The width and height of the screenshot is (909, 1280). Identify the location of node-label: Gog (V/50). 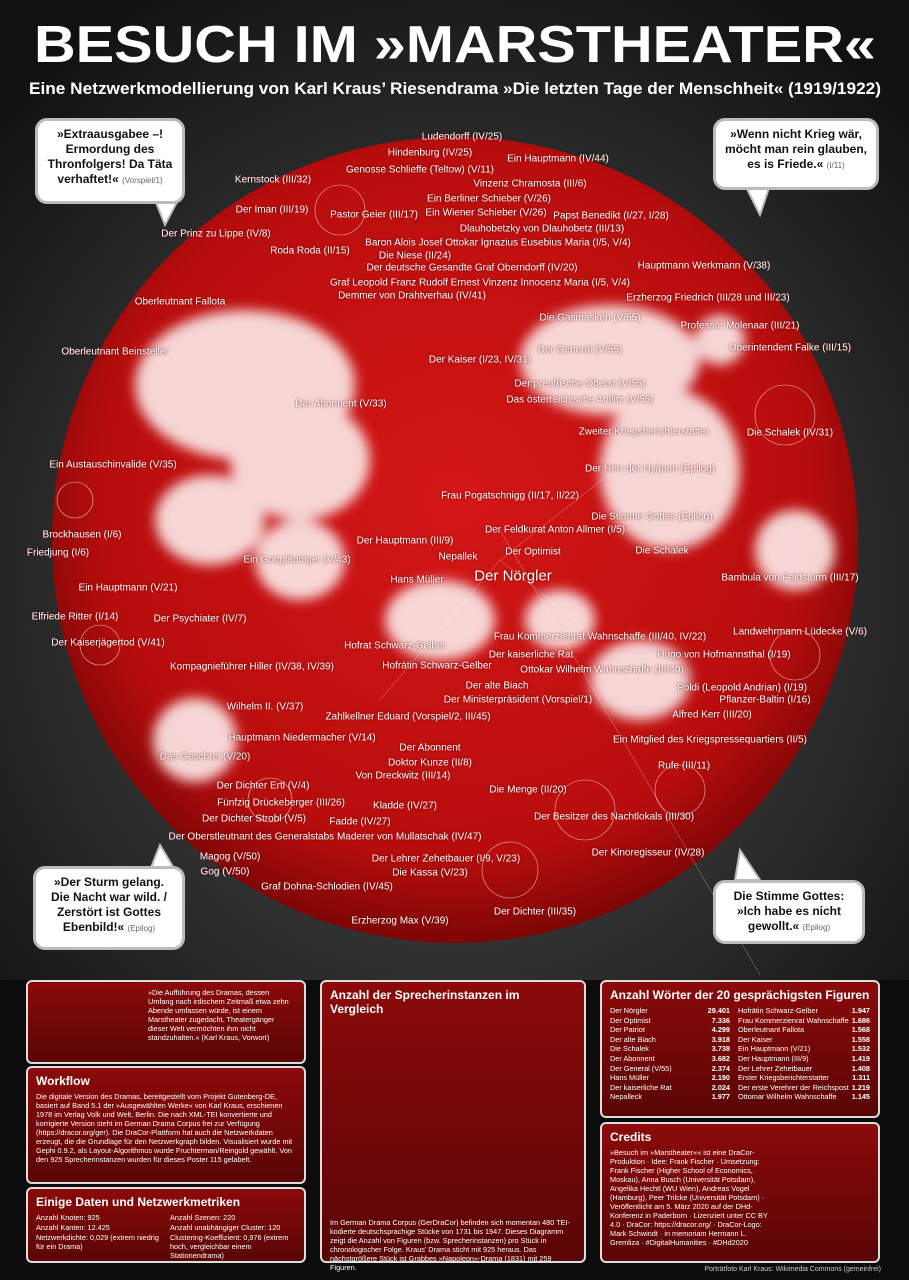
(225, 872).